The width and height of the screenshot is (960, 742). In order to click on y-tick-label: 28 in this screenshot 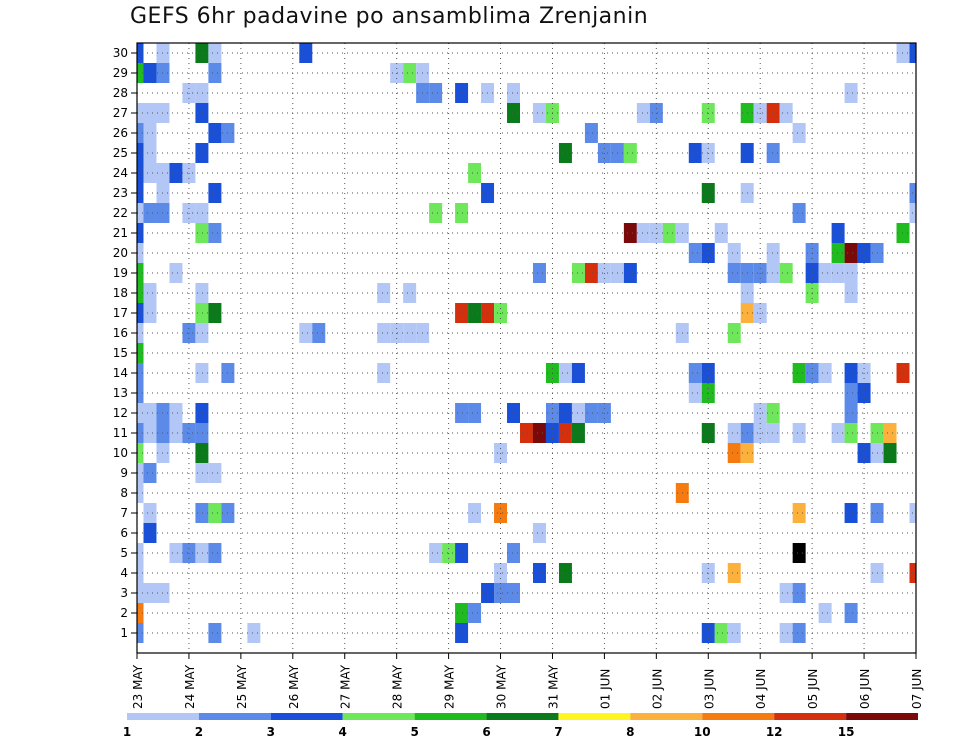, I will do `click(120, 93)`.